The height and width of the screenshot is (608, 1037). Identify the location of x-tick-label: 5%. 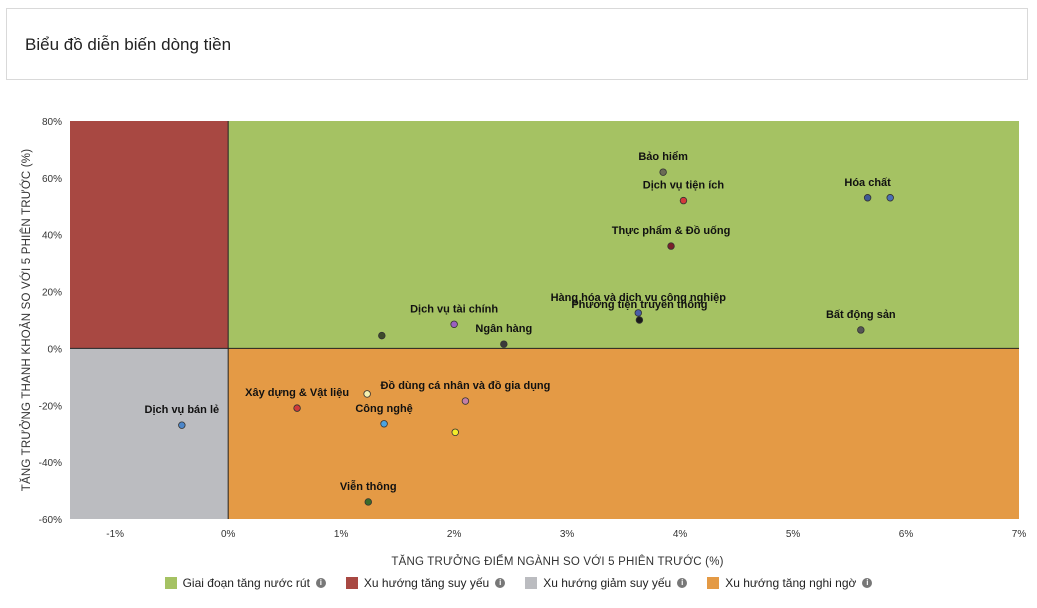
(793, 534).